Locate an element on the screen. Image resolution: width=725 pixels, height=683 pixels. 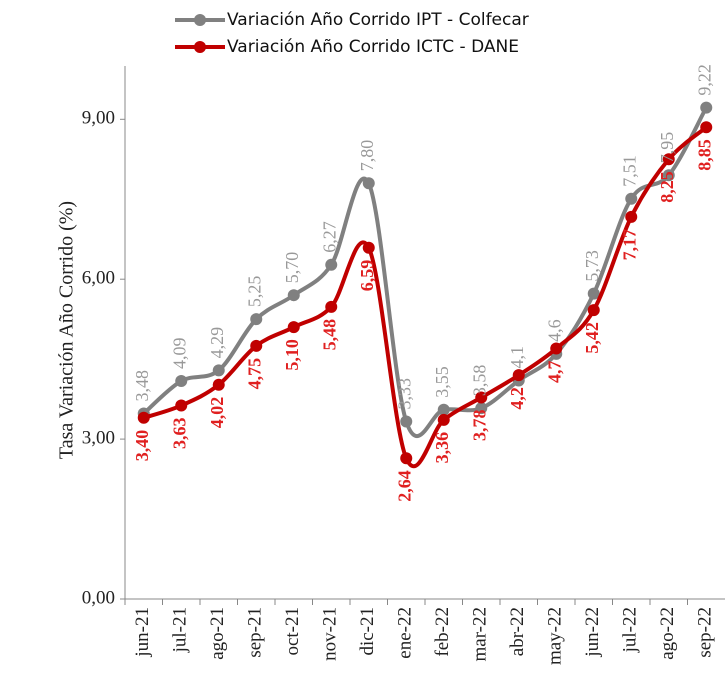
y-tick-label: 9,00 is located at coordinates (98, 118).